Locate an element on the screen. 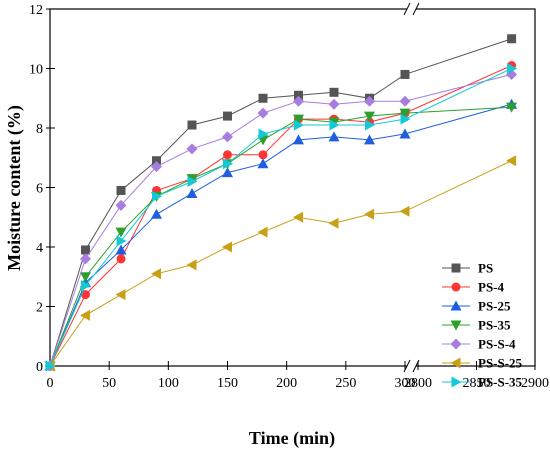 The width and height of the screenshot is (550, 462). y-tick-label: 10 is located at coordinates (36, 70).